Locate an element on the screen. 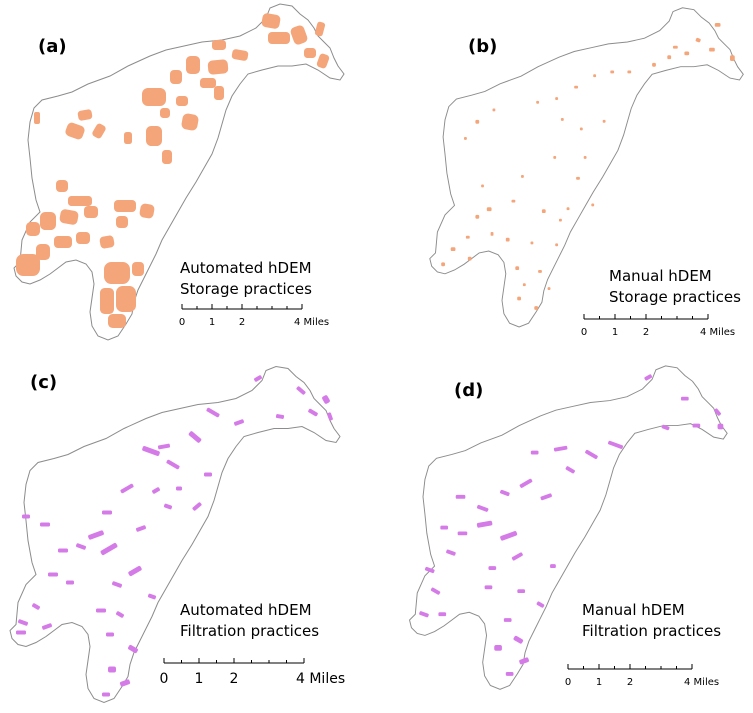 The image size is (753, 713). scale-tick-label: 1 is located at coordinates (615, 332).